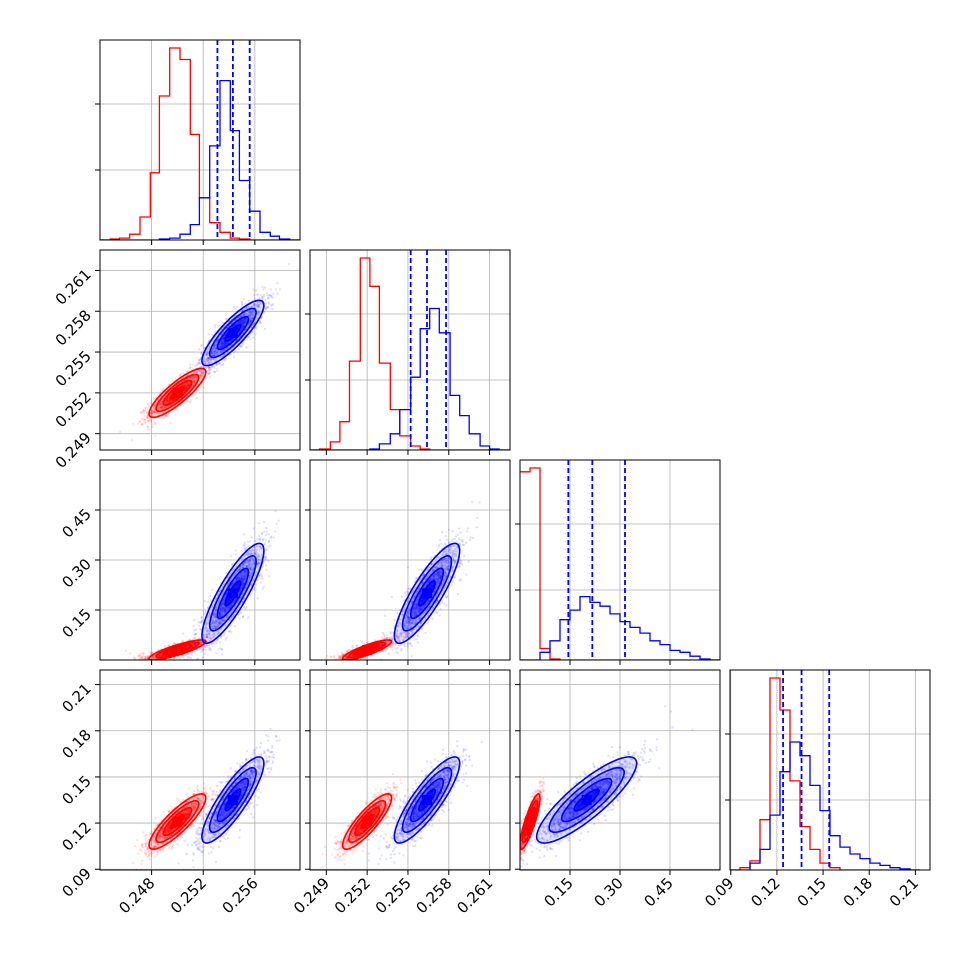 This screenshot has width=970, height=970. Describe the element at coordinates (177, 650) in the screenshot. I see `peak-marker-red` at that location.